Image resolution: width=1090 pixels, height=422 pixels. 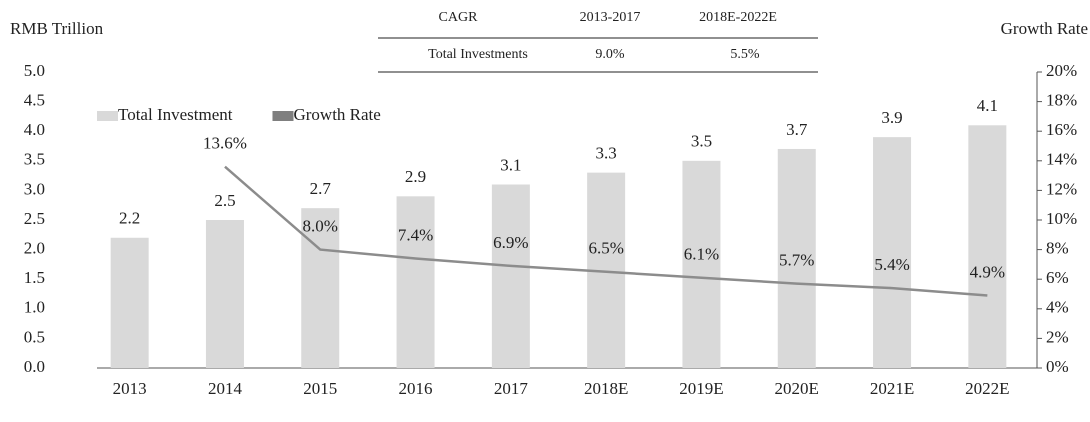 I want to click on table-cell: 5.5%, so click(x=745, y=54).